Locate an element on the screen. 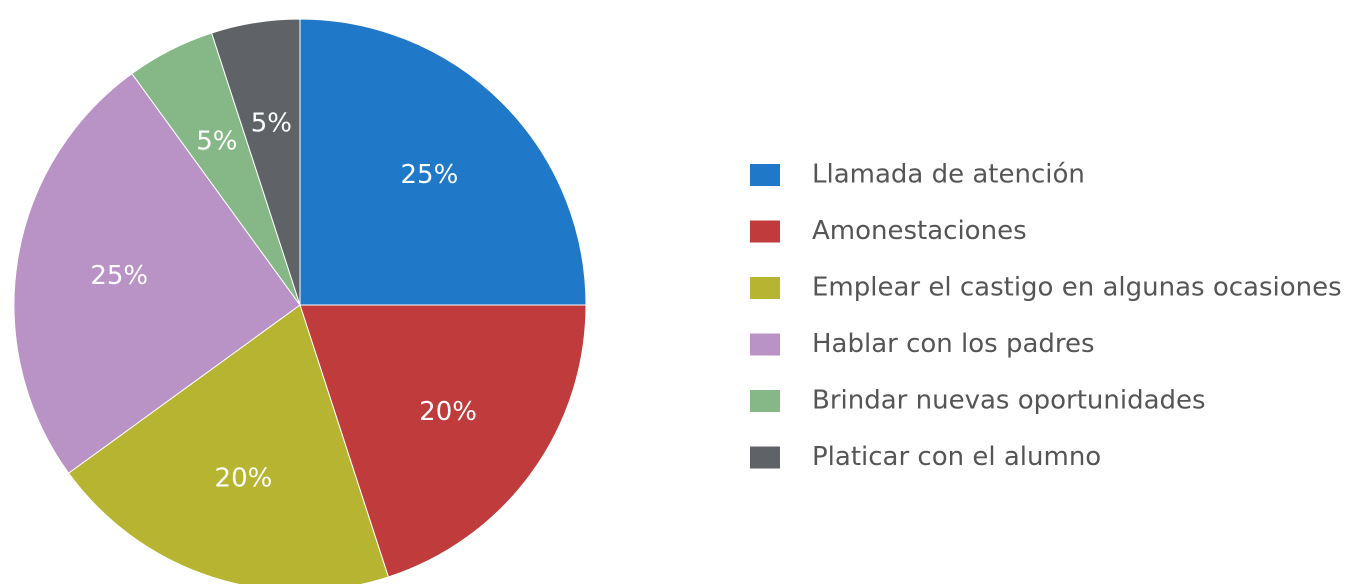 The width and height of the screenshot is (1351, 584). legend-label: Brindar nuevas oportunidades is located at coordinates (1009, 401).